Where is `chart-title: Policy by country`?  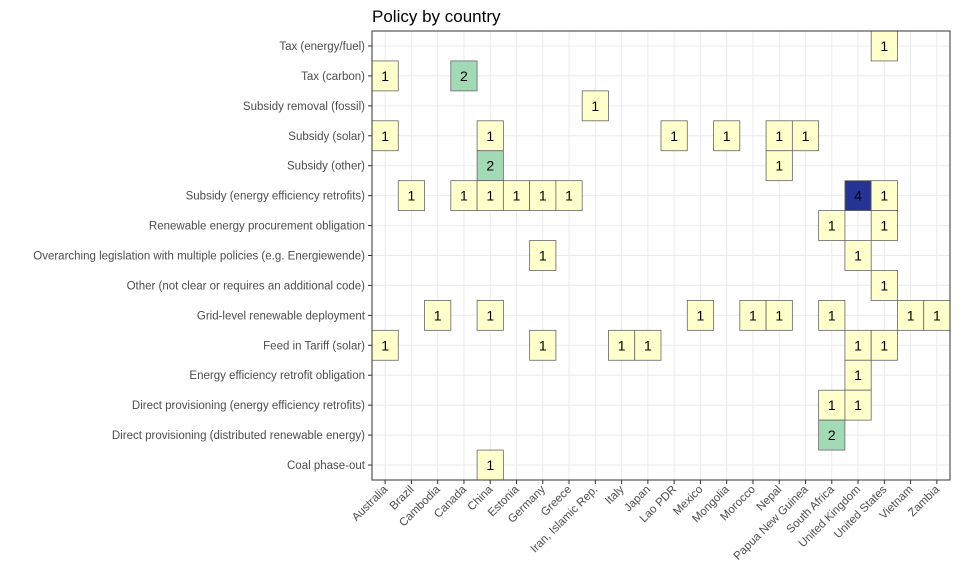
chart-title: Policy by country is located at coordinates (436, 16).